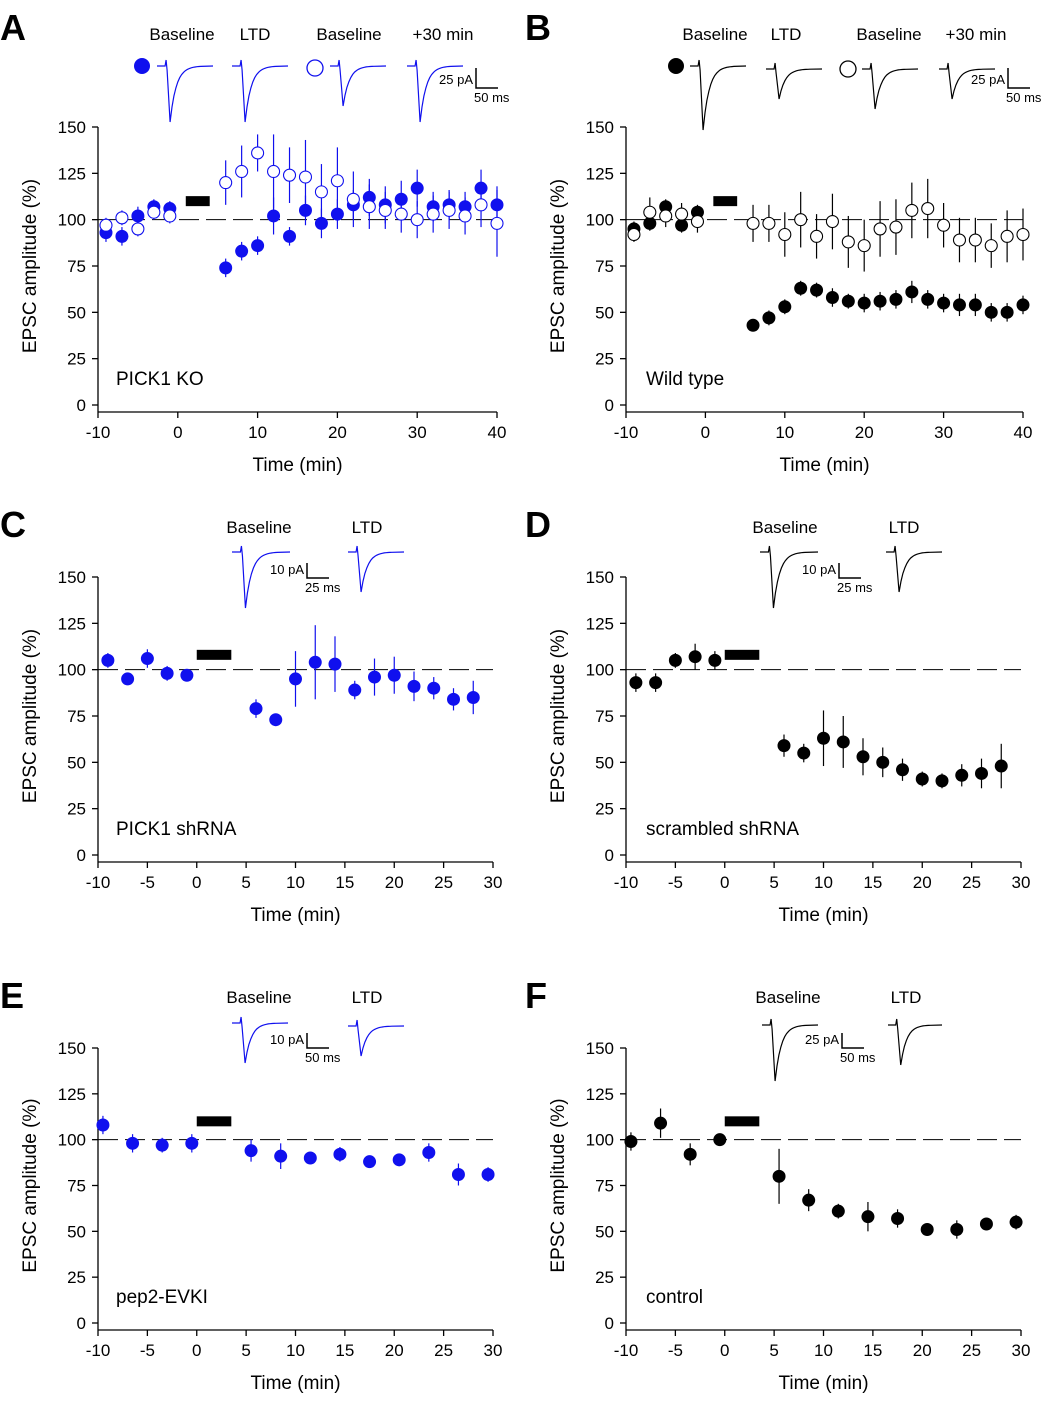 The width and height of the screenshot is (1050, 1415). Describe the element at coordinates (76, 359) in the screenshot. I see `y-tick-label: 25` at that location.